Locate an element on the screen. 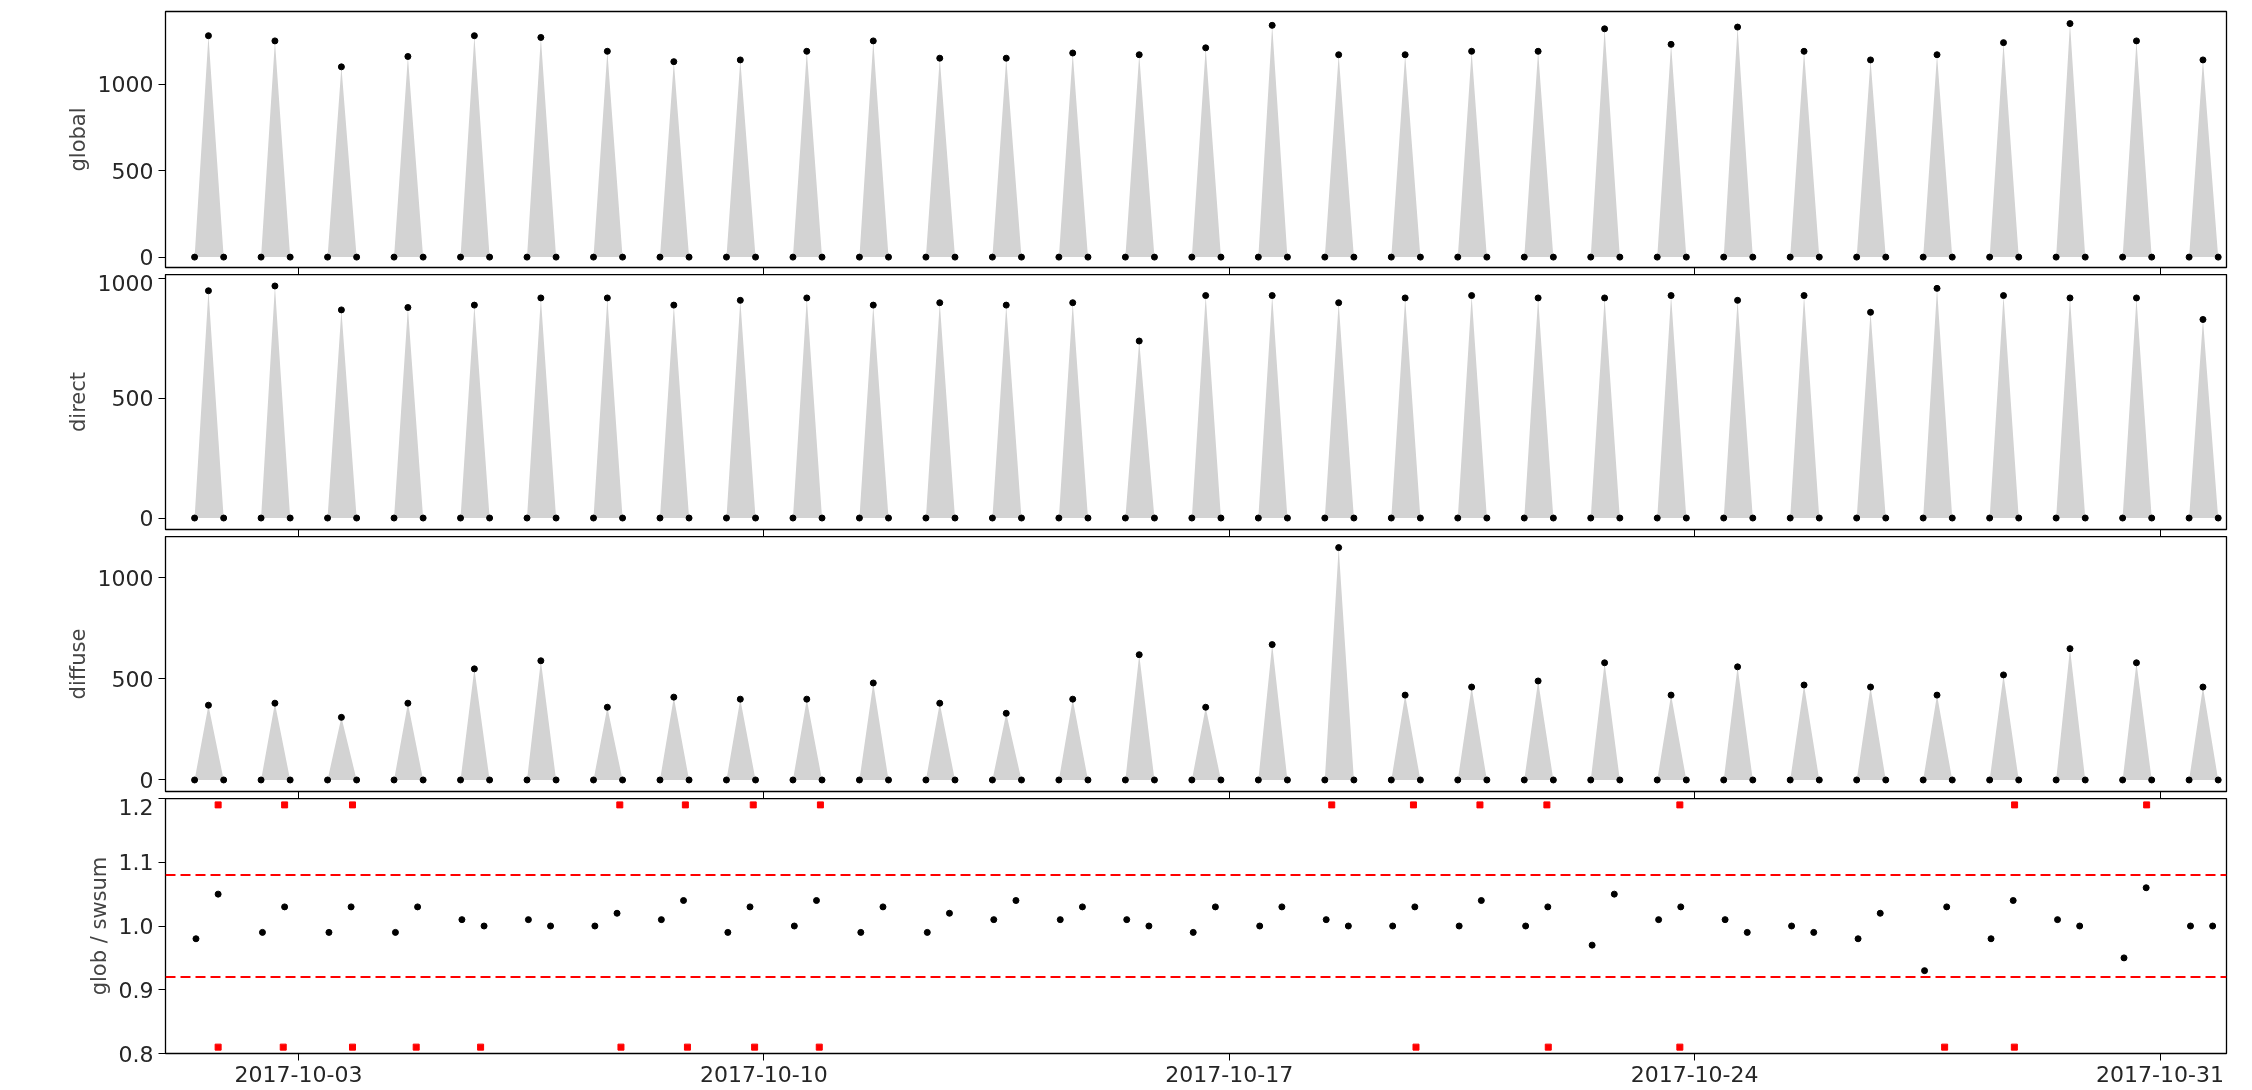 This screenshot has width=2252, height=1090. x-tick-label: 2017-10-17 is located at coordinates (1229, 1074).